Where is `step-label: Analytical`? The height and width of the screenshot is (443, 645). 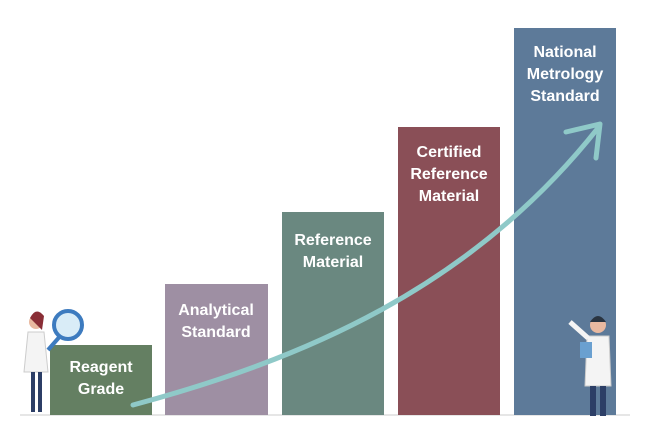
step-label: Analytical is located at coordinates (216, 310).